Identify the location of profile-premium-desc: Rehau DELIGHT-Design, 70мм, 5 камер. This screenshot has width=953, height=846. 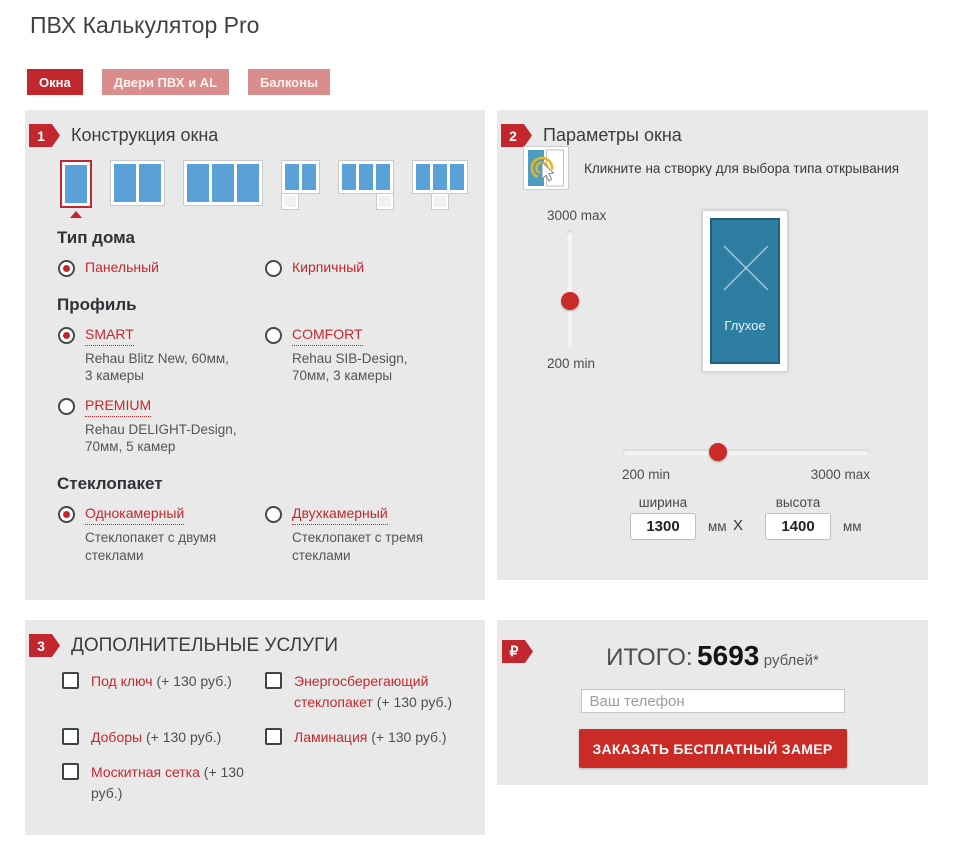
(161, 438).